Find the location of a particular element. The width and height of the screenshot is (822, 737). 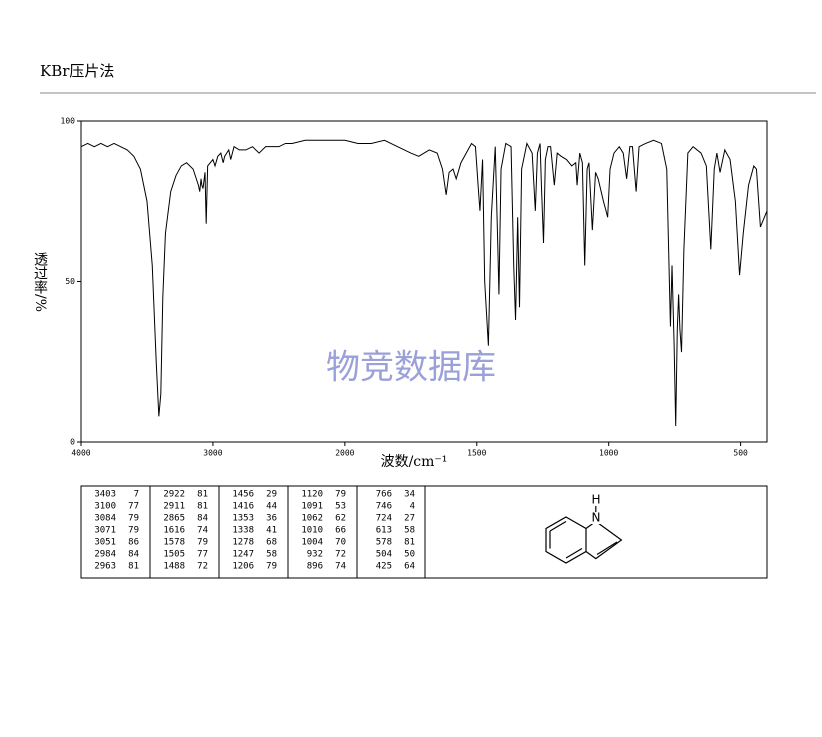

peak-wavenumber: 1004 is located at coordinates (312, 543).